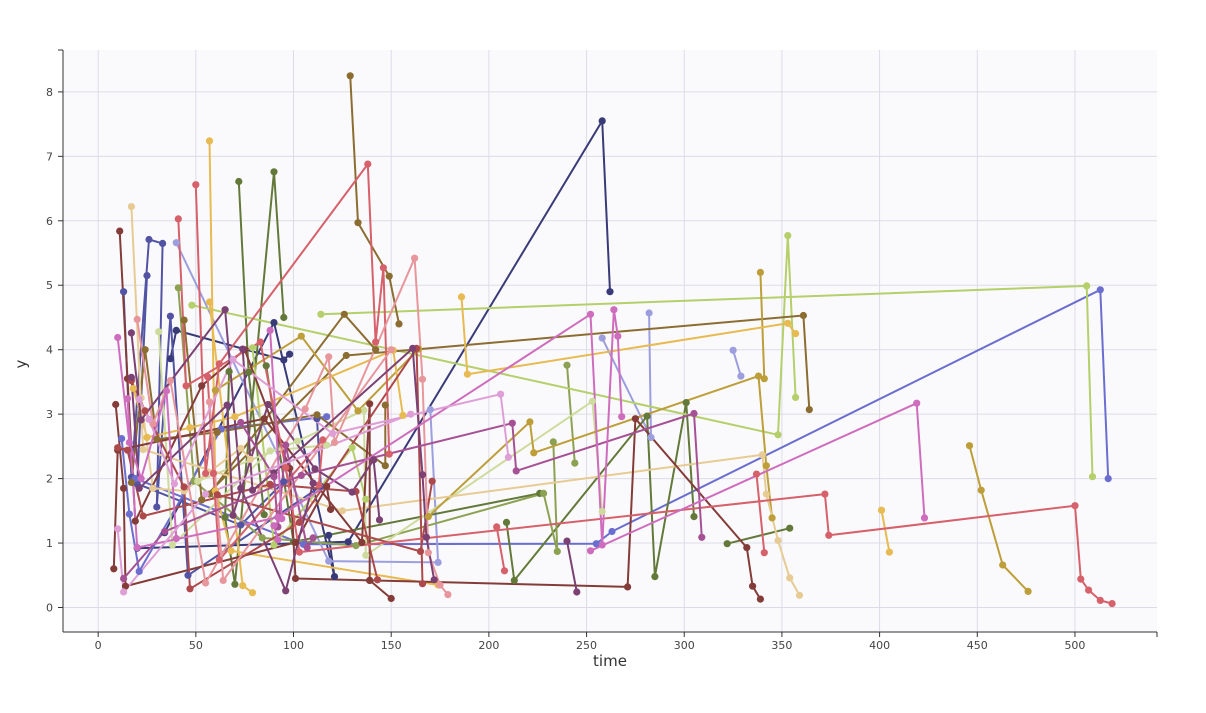 This screenshot has height=713, width=1206. Describe the element at coordinates (488, 645) in the screenshot. I see `x-tick-label: 200` at that location.